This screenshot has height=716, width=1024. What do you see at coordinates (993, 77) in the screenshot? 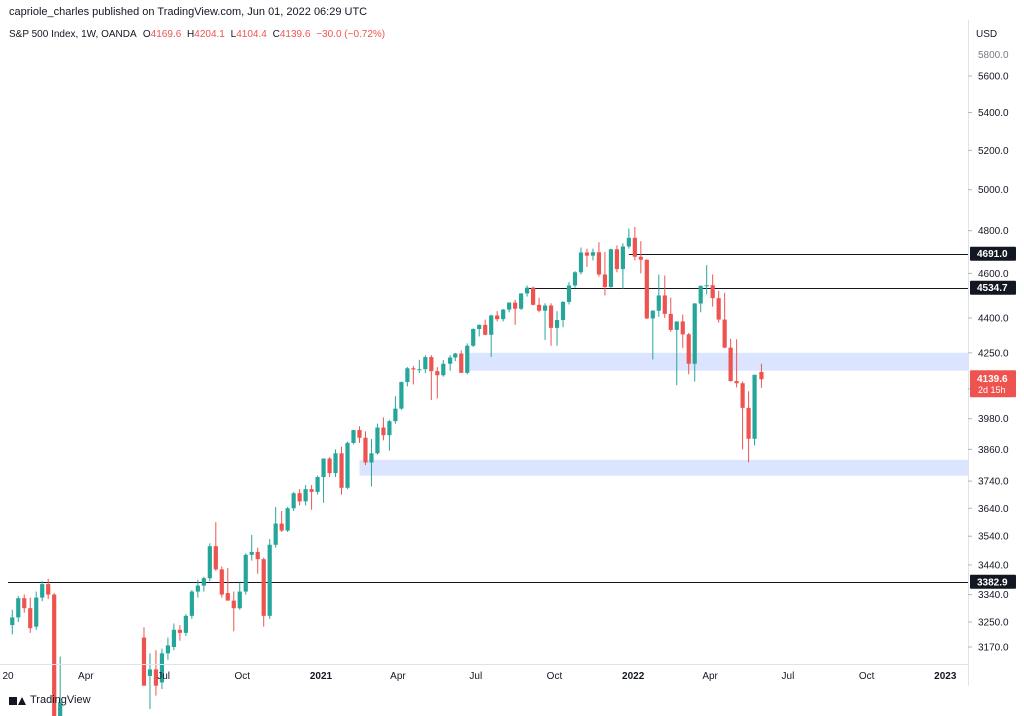
I see `y-tick-label: 5600.0` at bounding box center [993, 77].